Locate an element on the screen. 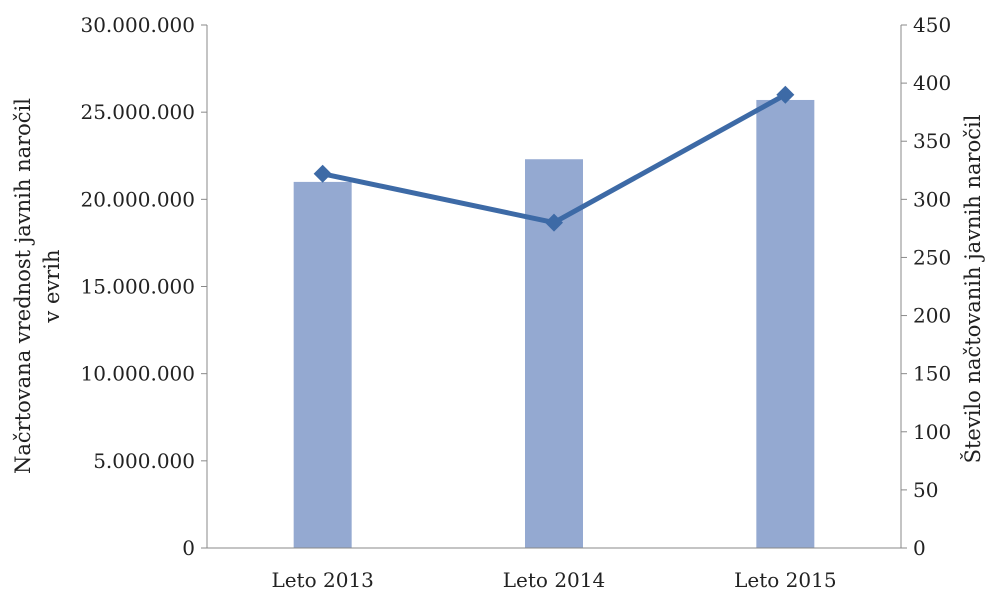  right-axis-tick-label: 450 is located at coordinates (932, 25).